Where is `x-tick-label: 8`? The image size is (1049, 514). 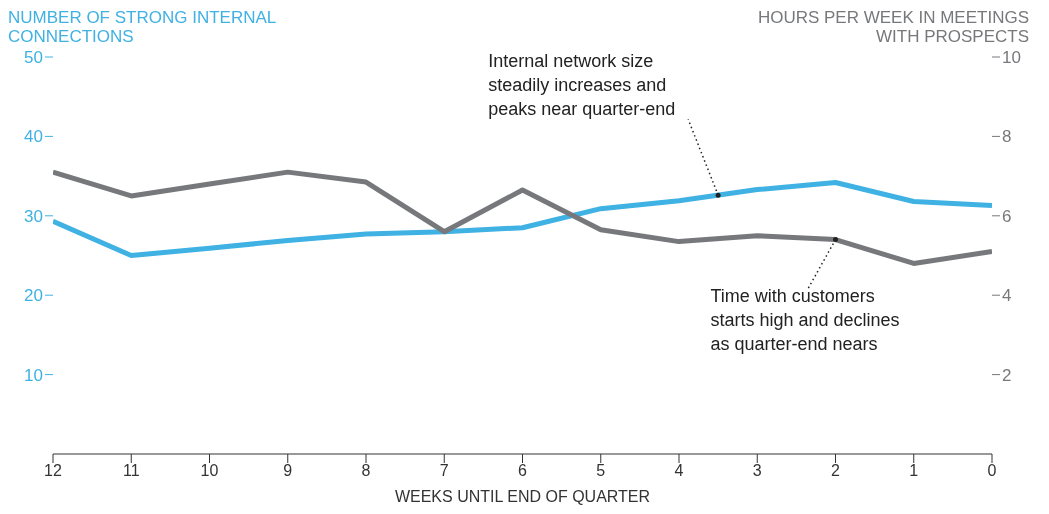
x-tick-label: 8 is located at coordinates (366, 471).